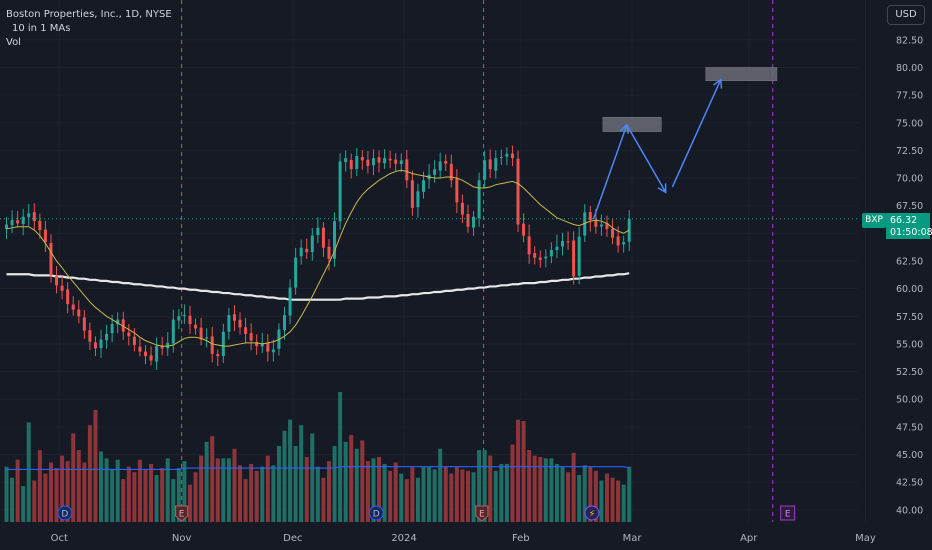 The width and height of the screenshot is (932, 550). What do you see at coordinates (906, 15) in the screenshot?
I see `currency-button: USD` at bounding box center [906, 15].